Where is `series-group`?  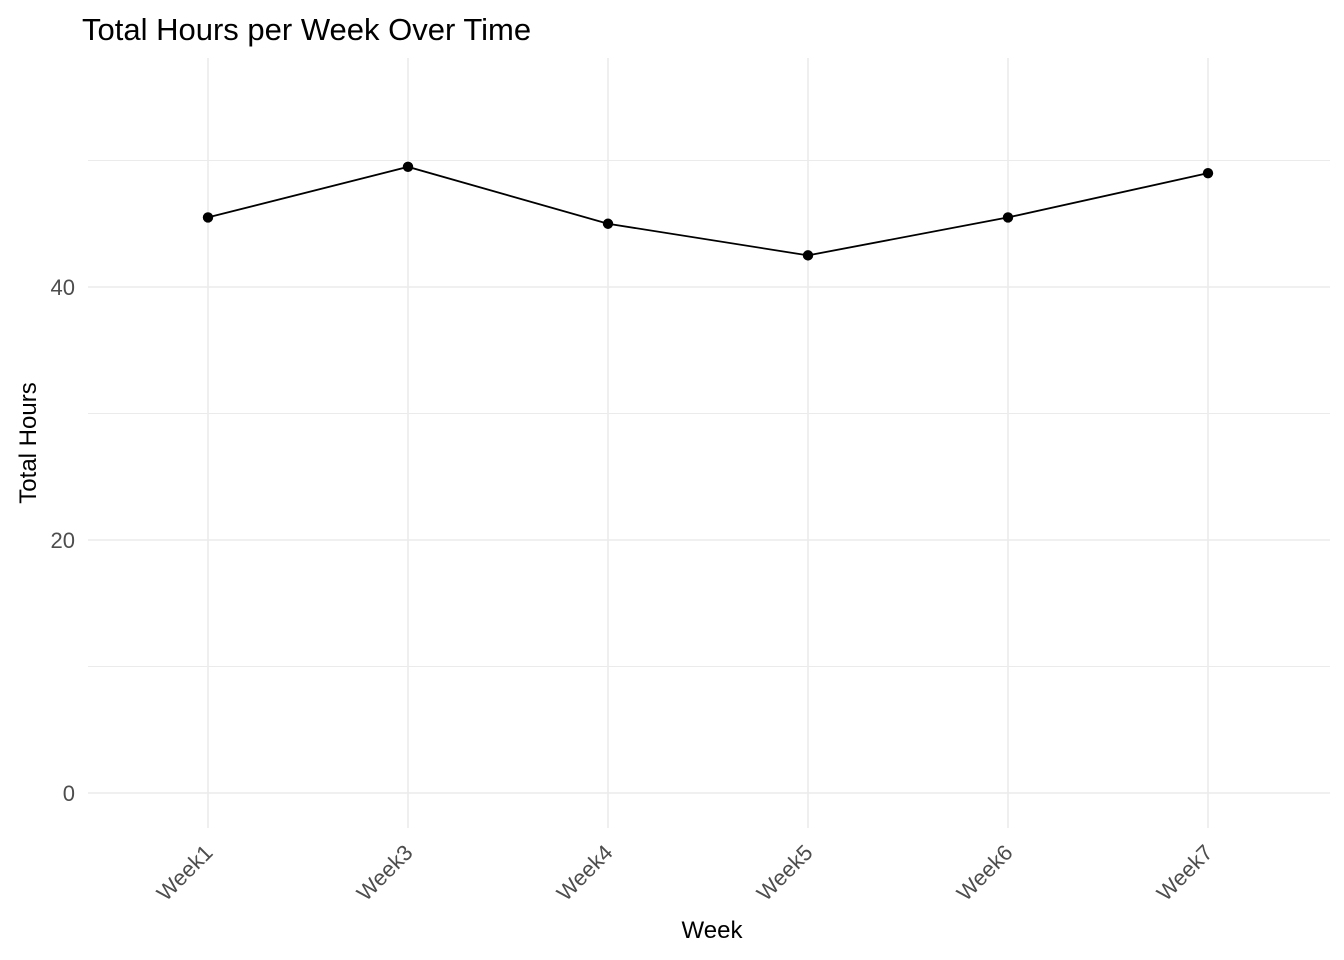
series-group is located at coordinates (708, 211).